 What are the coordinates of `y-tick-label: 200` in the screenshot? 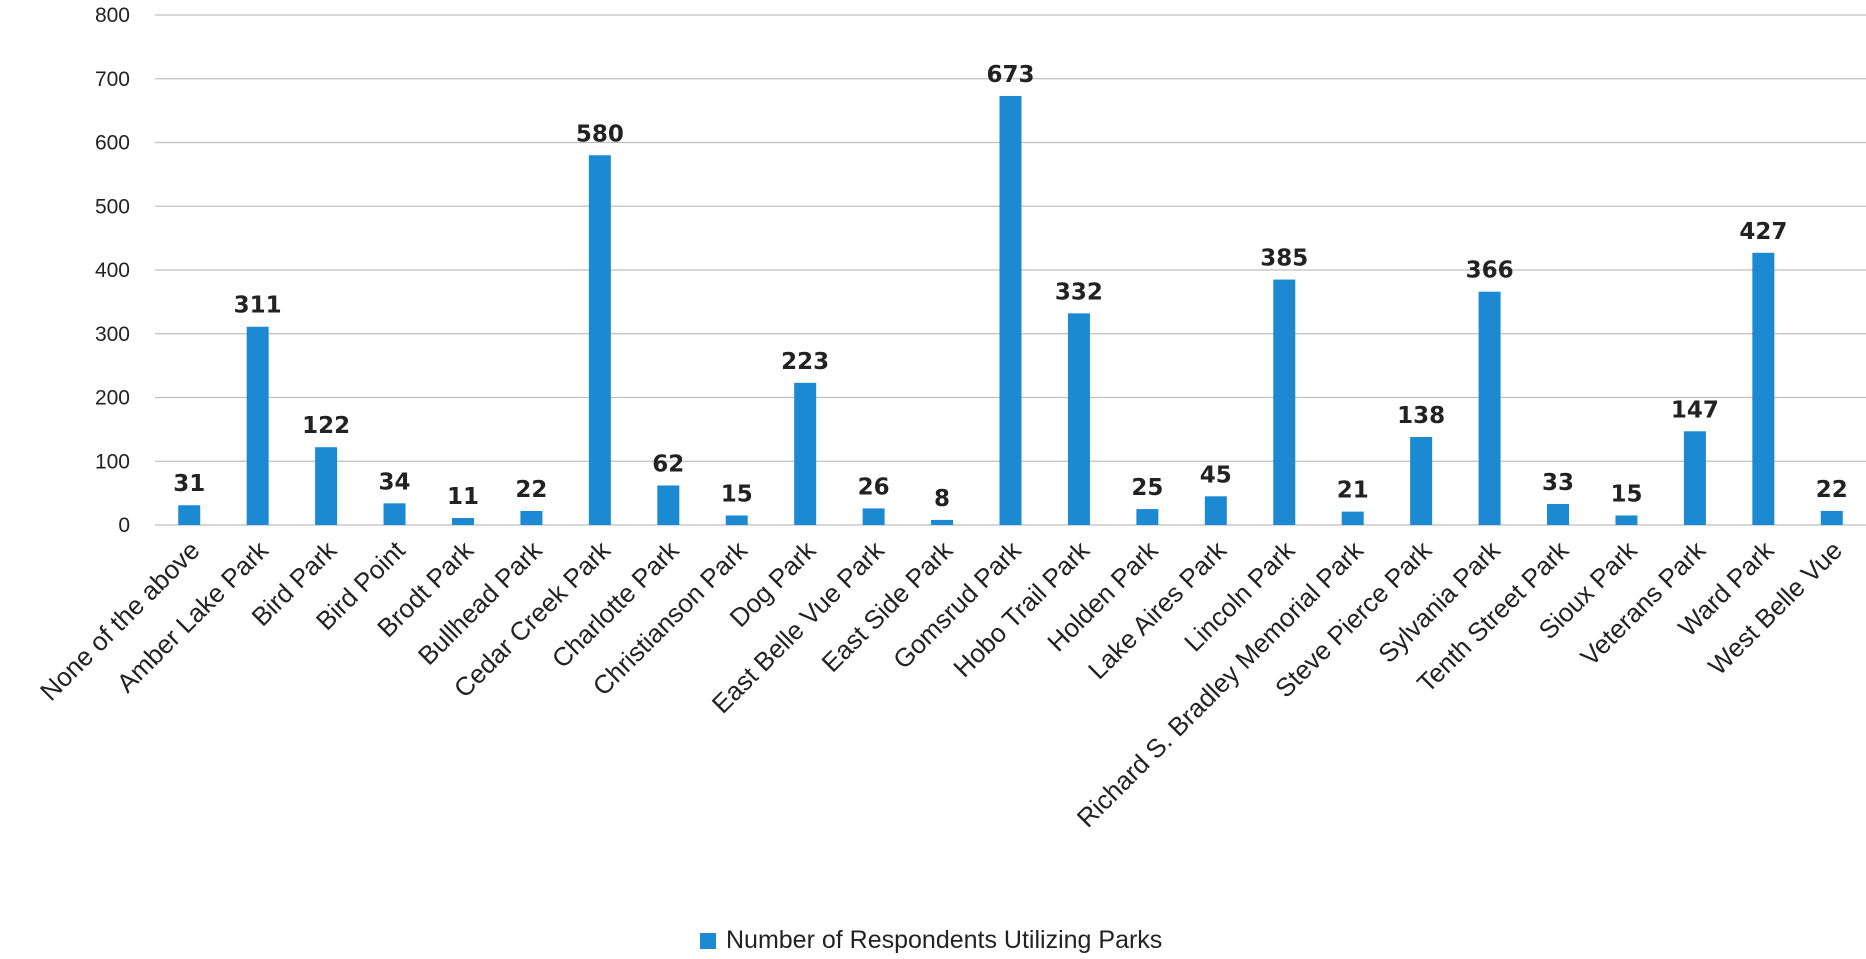 It's located at (112, 398).